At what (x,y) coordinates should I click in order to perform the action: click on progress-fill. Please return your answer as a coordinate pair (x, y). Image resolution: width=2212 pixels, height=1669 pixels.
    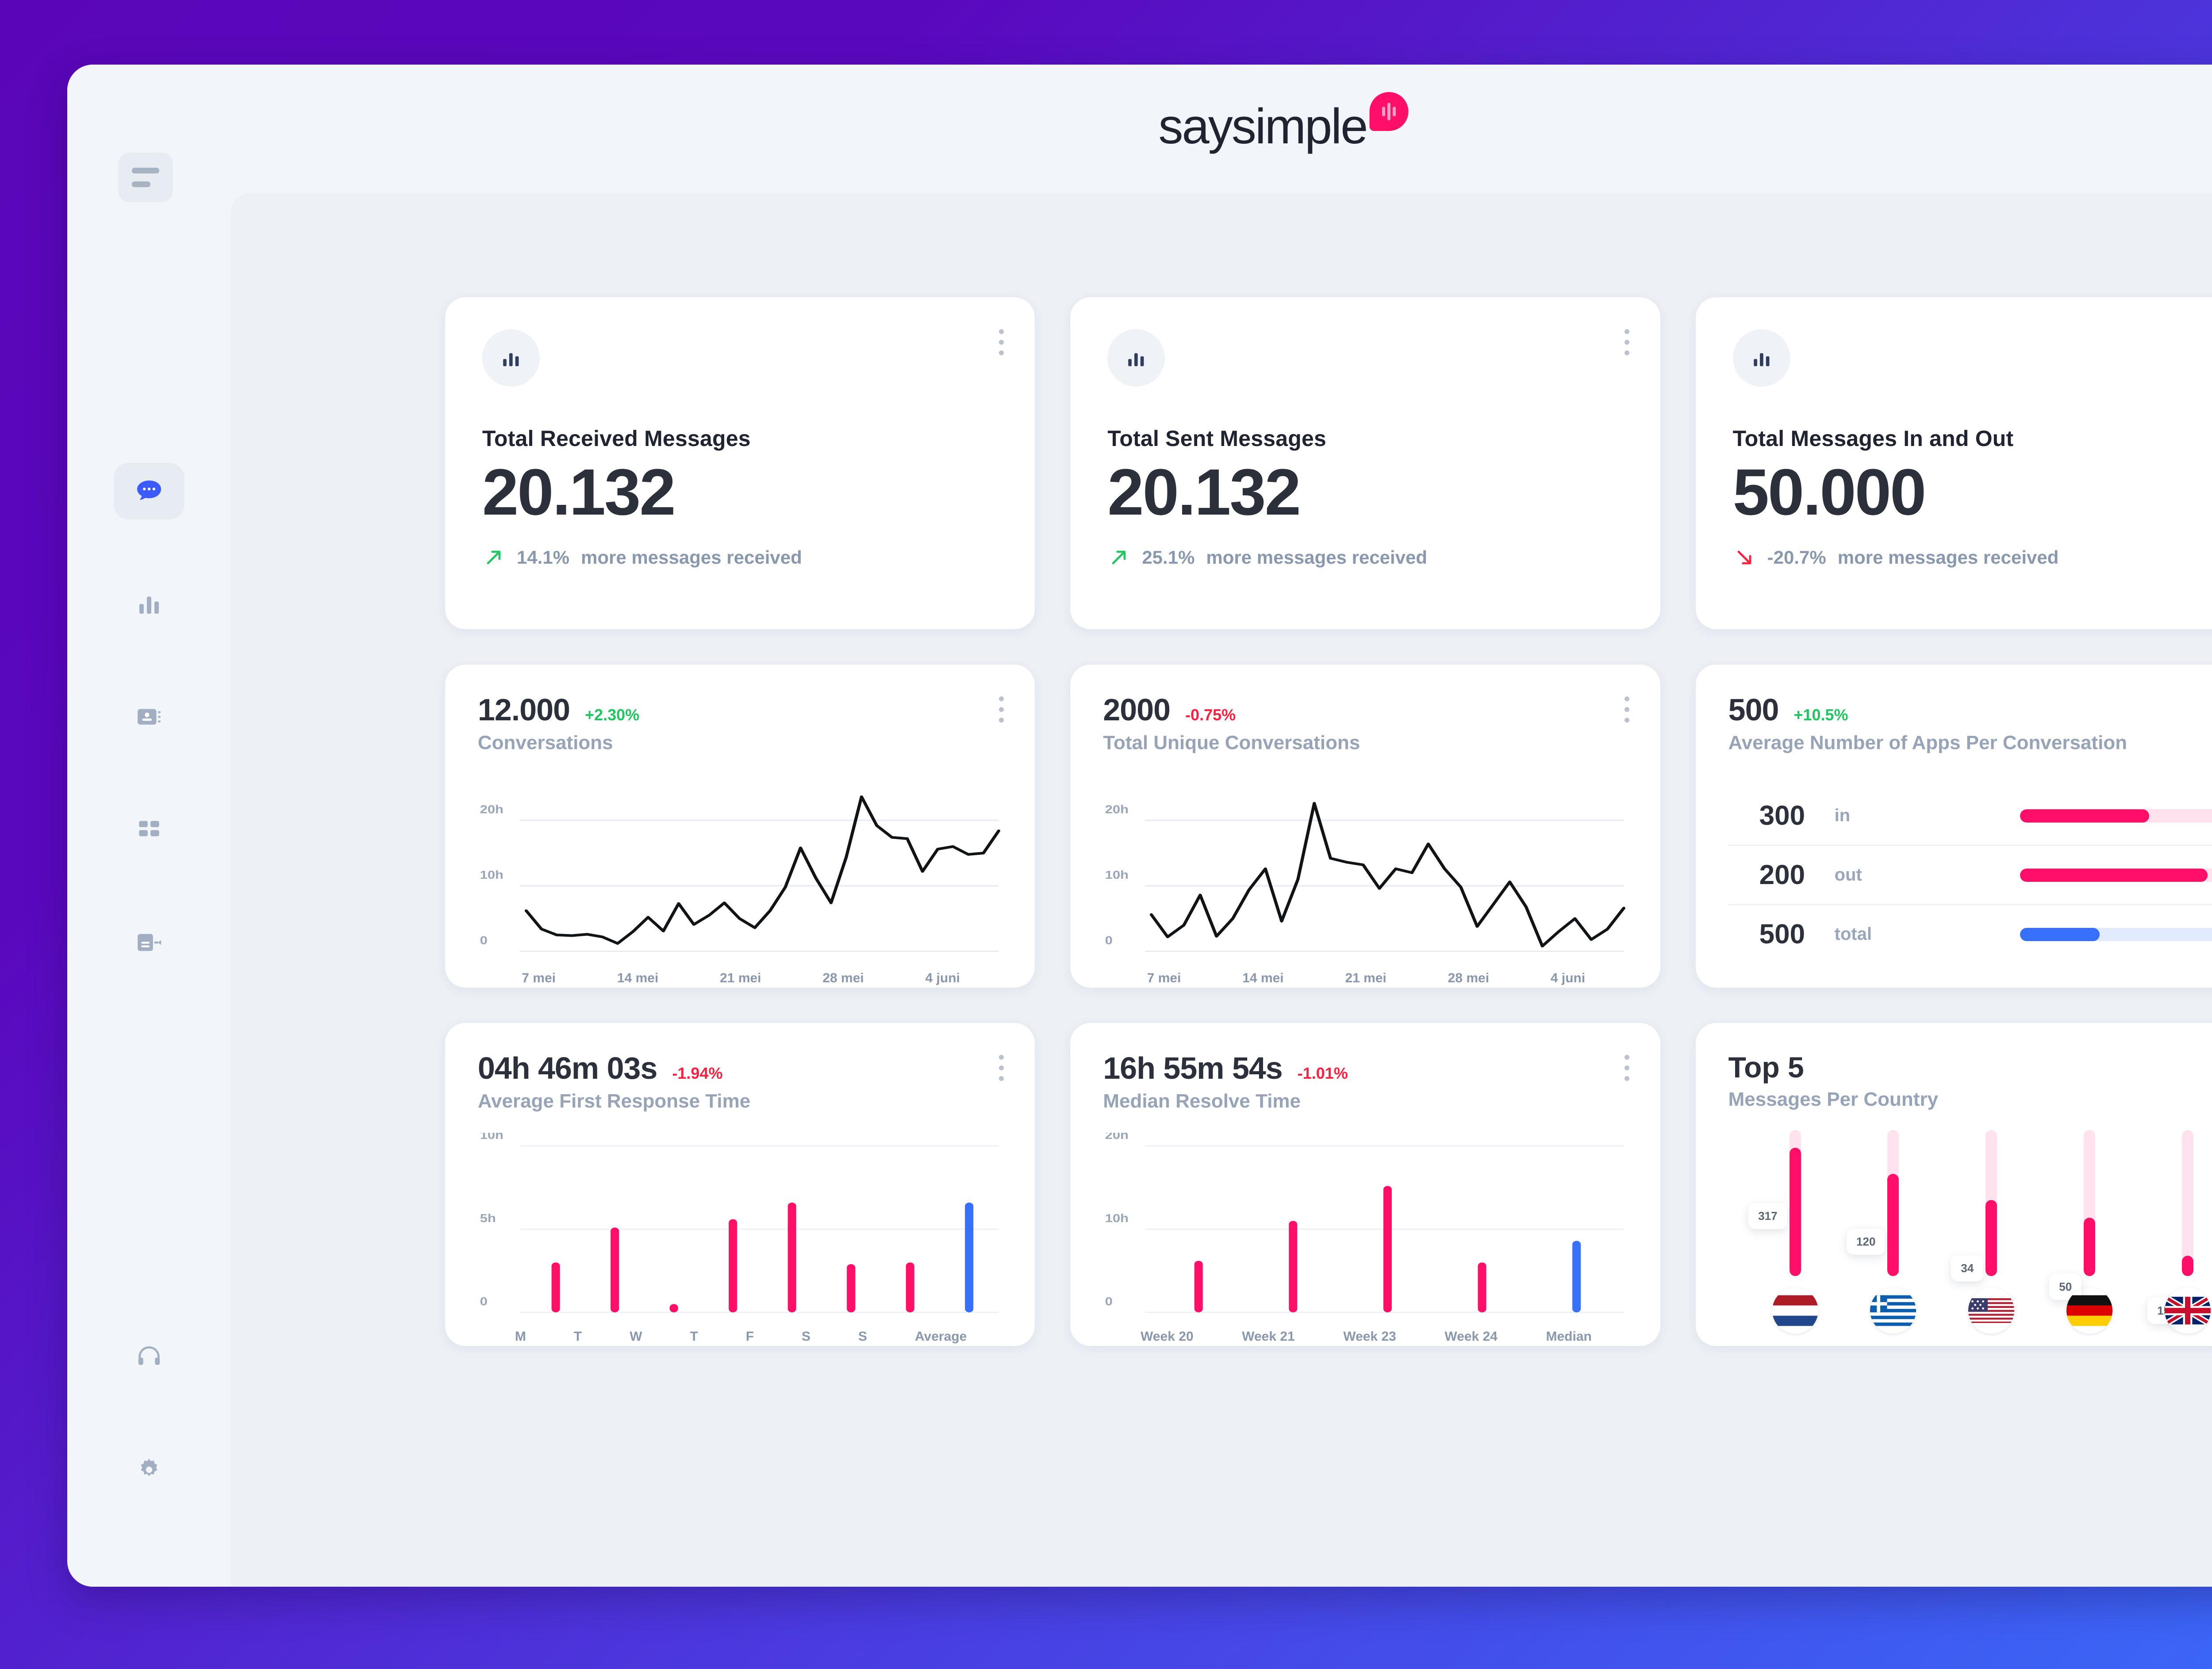
    Looking at the image, I should click on (2114, 875).